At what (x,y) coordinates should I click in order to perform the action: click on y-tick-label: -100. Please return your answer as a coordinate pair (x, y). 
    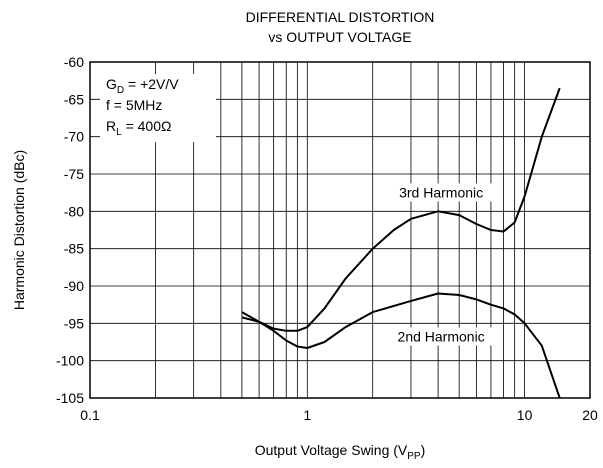
    Looking at the image, I should click on (70, 361).